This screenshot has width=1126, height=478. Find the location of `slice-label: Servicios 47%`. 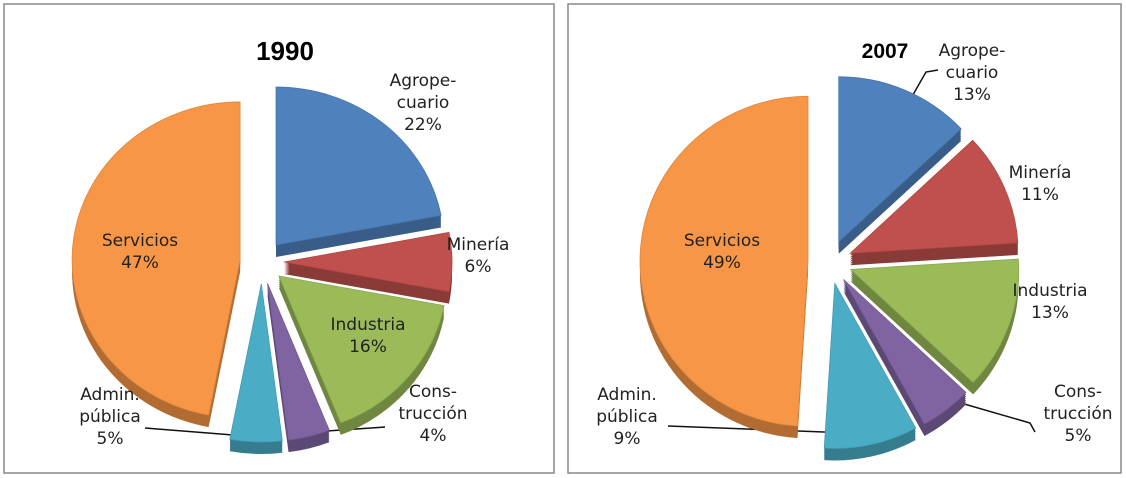

slice-label: Servicios 47% is located at coordinates (140, 252).